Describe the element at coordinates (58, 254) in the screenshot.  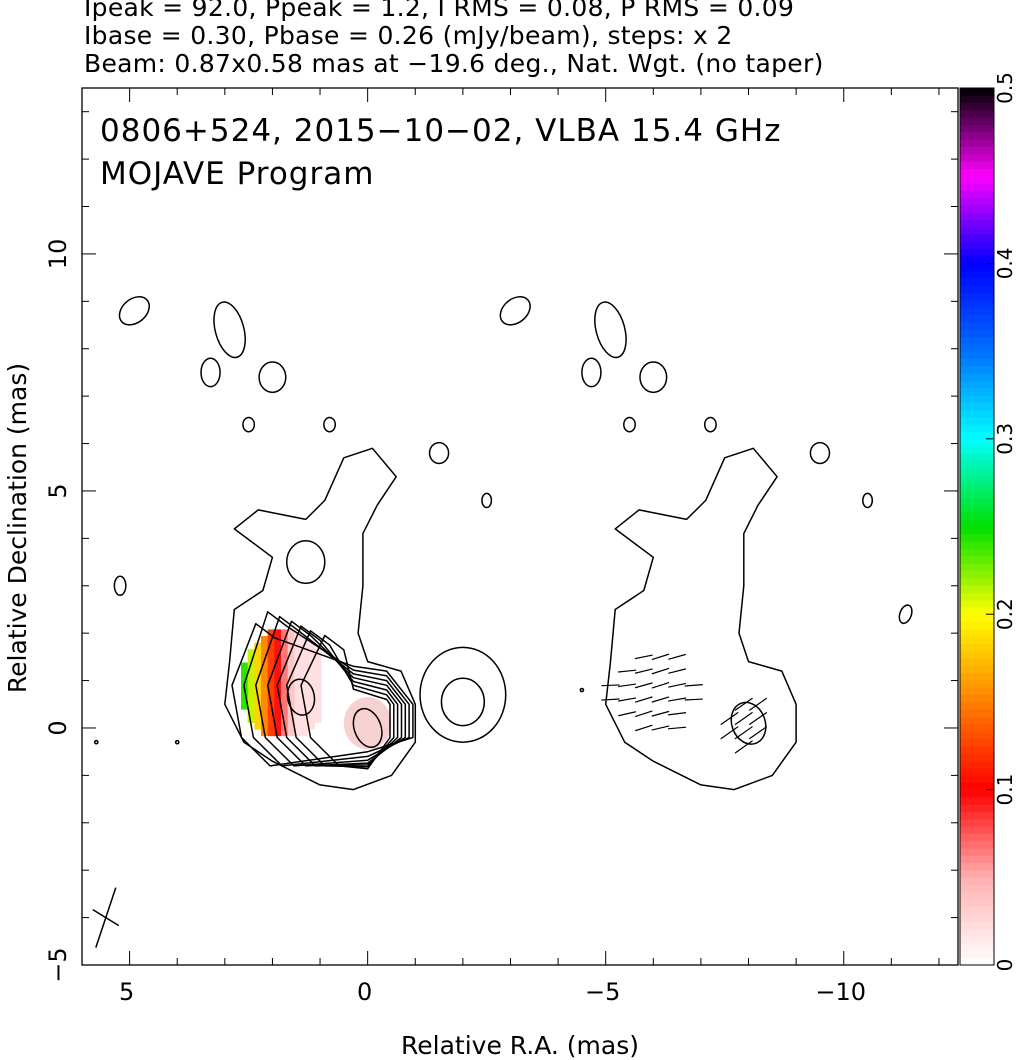
I see `y-tick-label: 10` at that location.